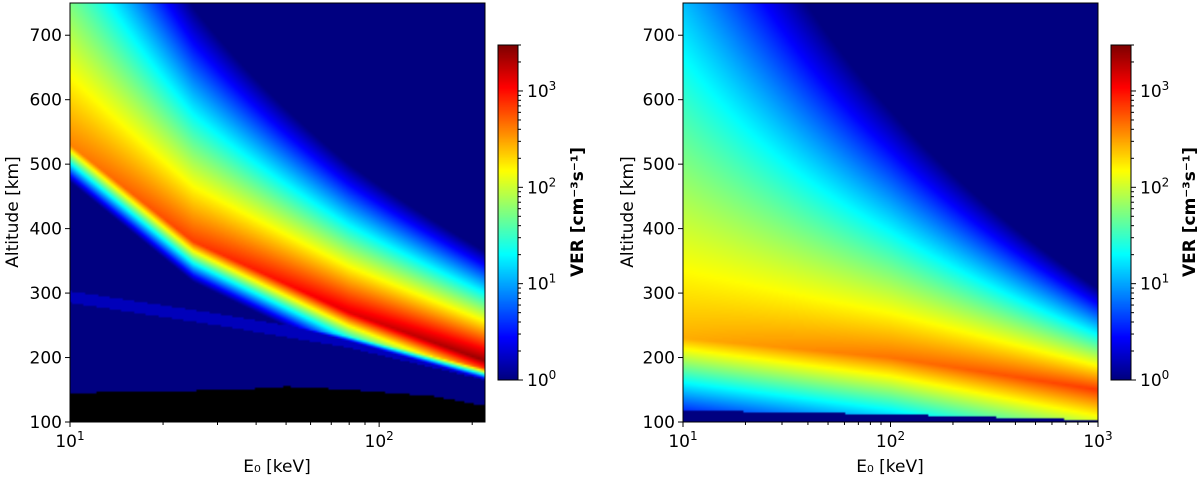  What do you see at coordinates (46, 230) in the screenshot?
I see `left-y-tick-label-400: 400` at bounding box center [46, 230].